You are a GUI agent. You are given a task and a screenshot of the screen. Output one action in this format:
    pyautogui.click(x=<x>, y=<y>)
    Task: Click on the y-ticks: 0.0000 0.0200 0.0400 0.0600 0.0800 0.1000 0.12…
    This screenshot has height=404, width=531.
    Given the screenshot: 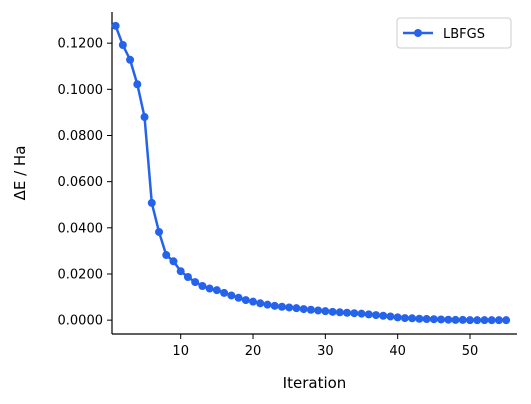 What is the action you would take?
    pyautogui.click(x=85, y=183)
    